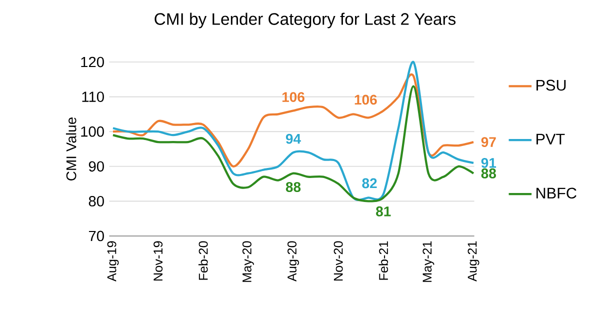  I want to click on data-label: 97, so click(488, 142).